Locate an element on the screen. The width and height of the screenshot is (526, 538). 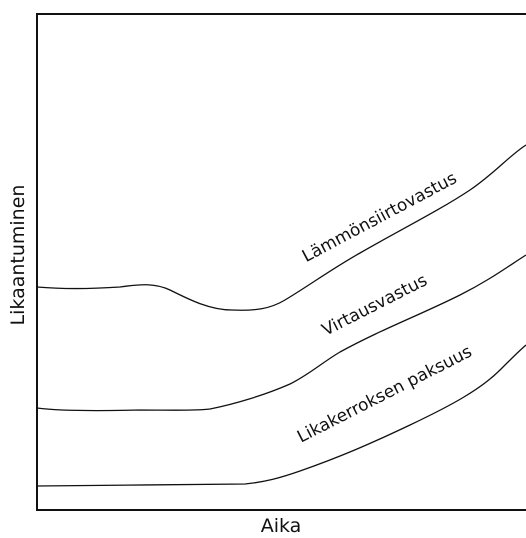
x-axis-label: Aika is located at coordinates (281, 526).